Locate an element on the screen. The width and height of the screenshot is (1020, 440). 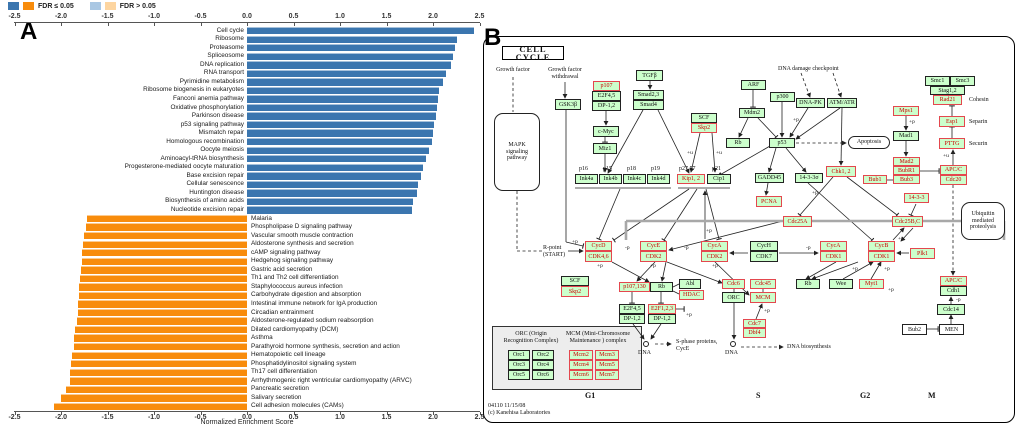
kegg-node: MEN is located at coordinates (951, 329).